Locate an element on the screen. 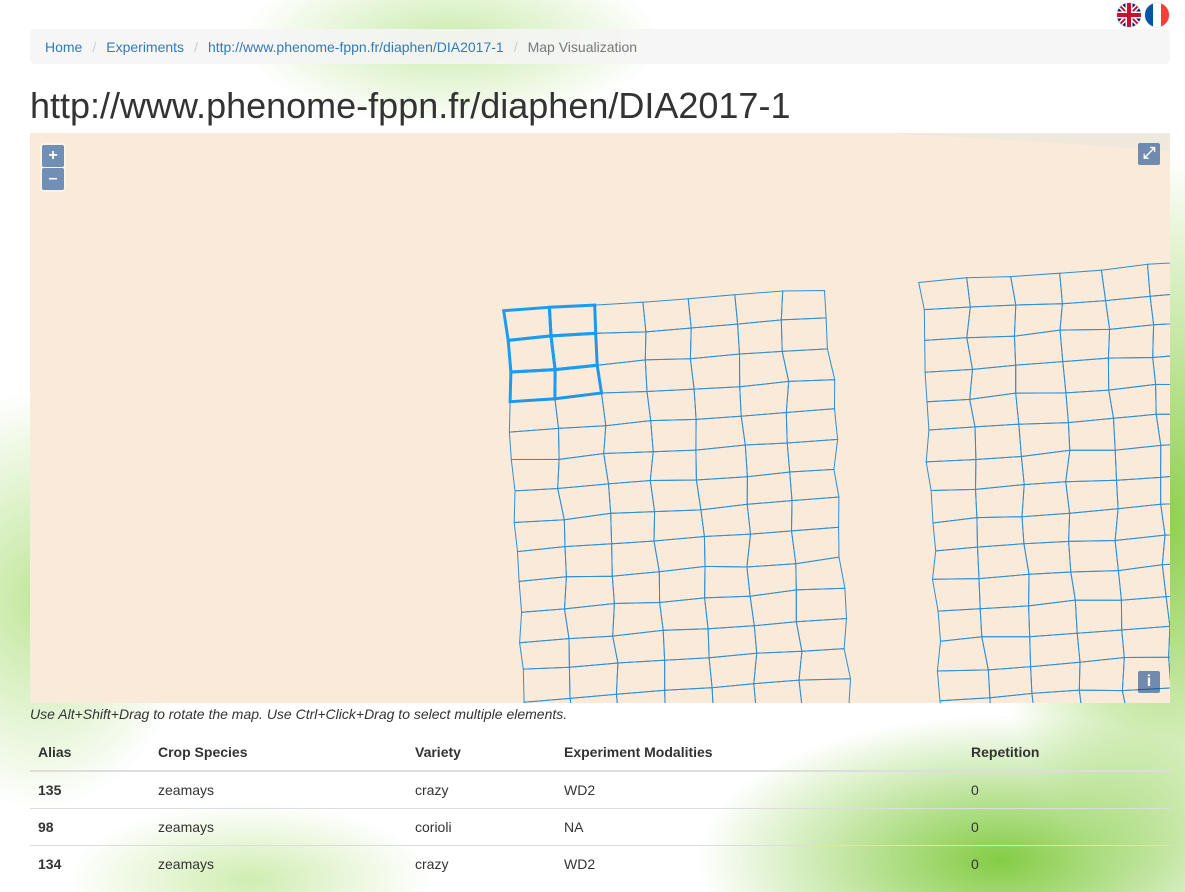  table-row: 135 zeamays crazy WD2 0 is located at coordinates (600, 789).